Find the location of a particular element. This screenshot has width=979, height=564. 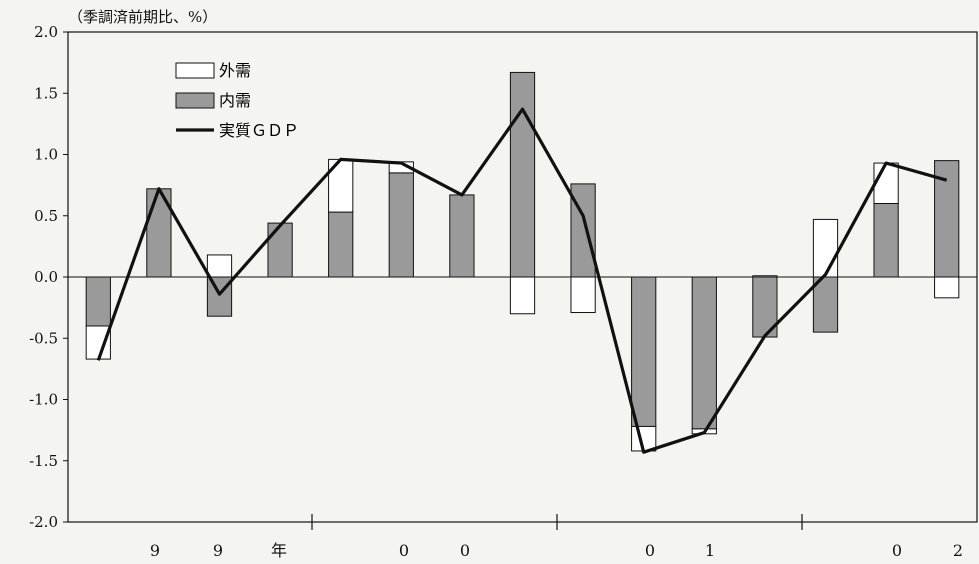

y-axis: 2.0 1.5 1.0 0.5 0.0 -0.5 -1.0 -1.5 -2.0 is located at coordinates (48, 277).